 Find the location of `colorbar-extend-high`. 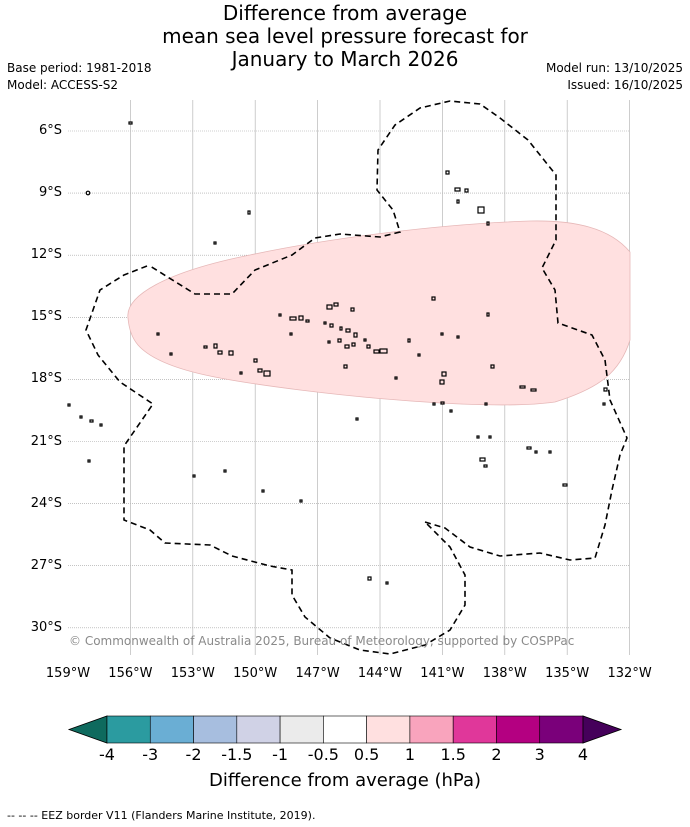

colorbar-extend-high is located at coordinates (602, 729).